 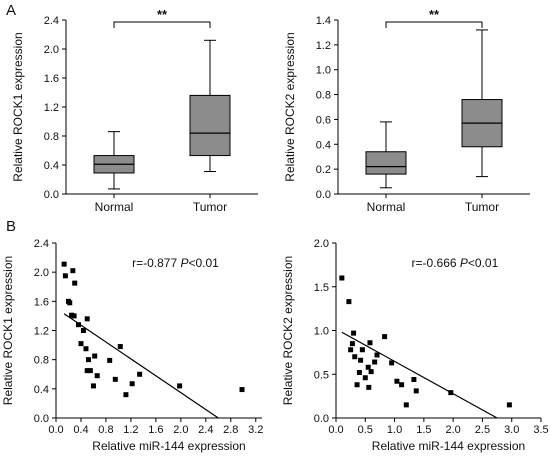 What do you see at coordinates (80, 430) in the screenshot?
I see `x-tick-label: 0.4` at bounding box center [80, 430].